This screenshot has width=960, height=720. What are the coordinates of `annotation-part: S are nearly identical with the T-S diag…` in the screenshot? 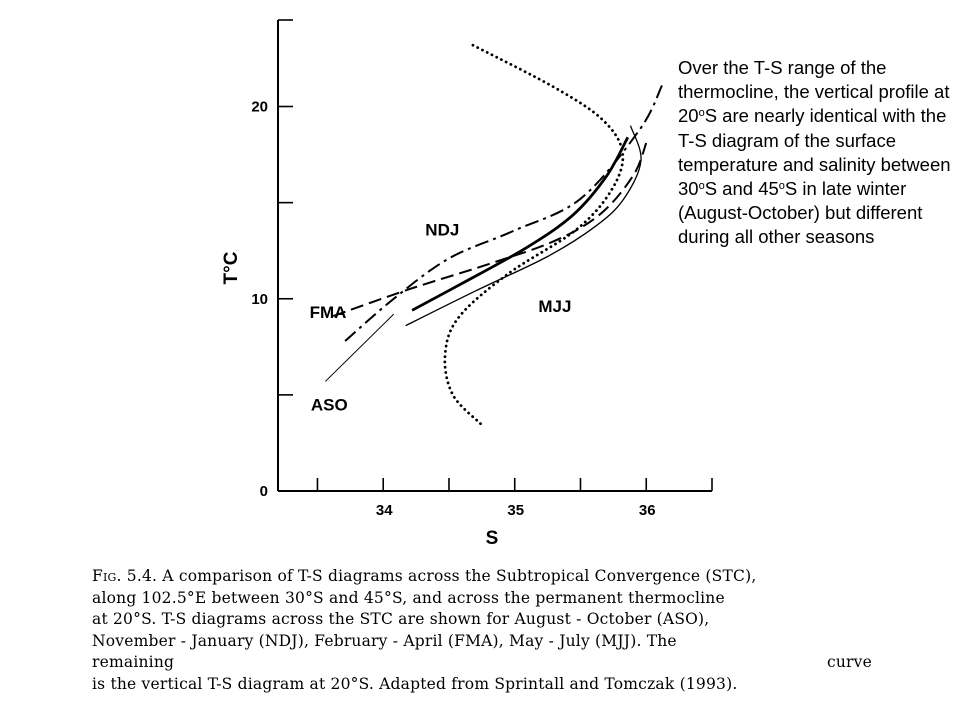 It's located at (814, 152).